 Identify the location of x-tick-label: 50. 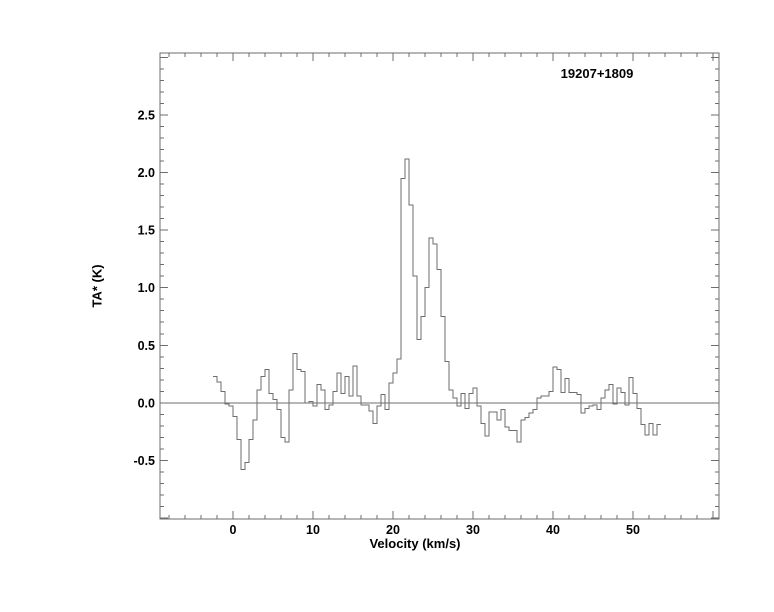
(633, 530).